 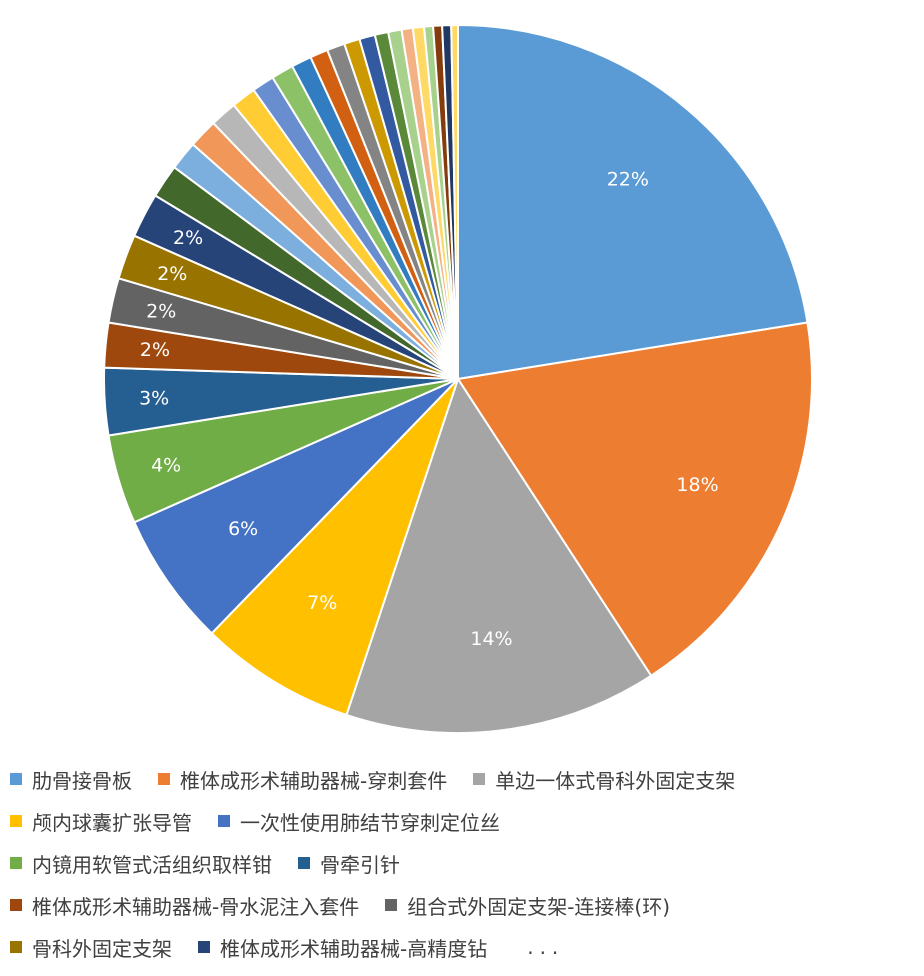 I want to click on legend-item: 椎体成形术辅助器械-高精度钻, so click(x=342, y=947).